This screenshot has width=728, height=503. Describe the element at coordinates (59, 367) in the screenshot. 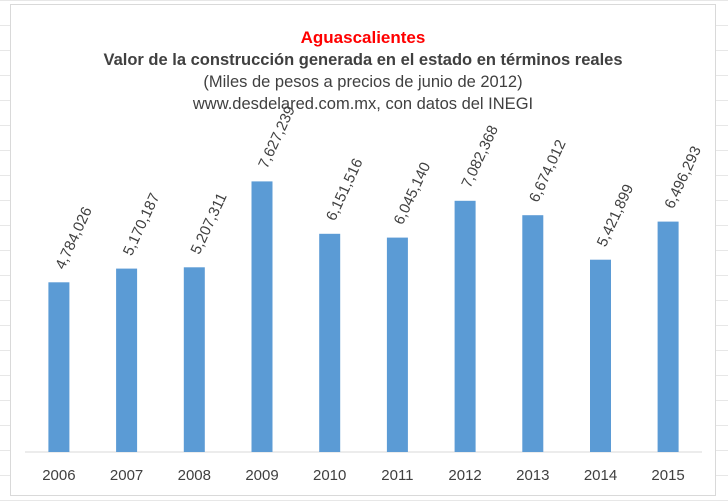

I see `bar-2006` at that location.